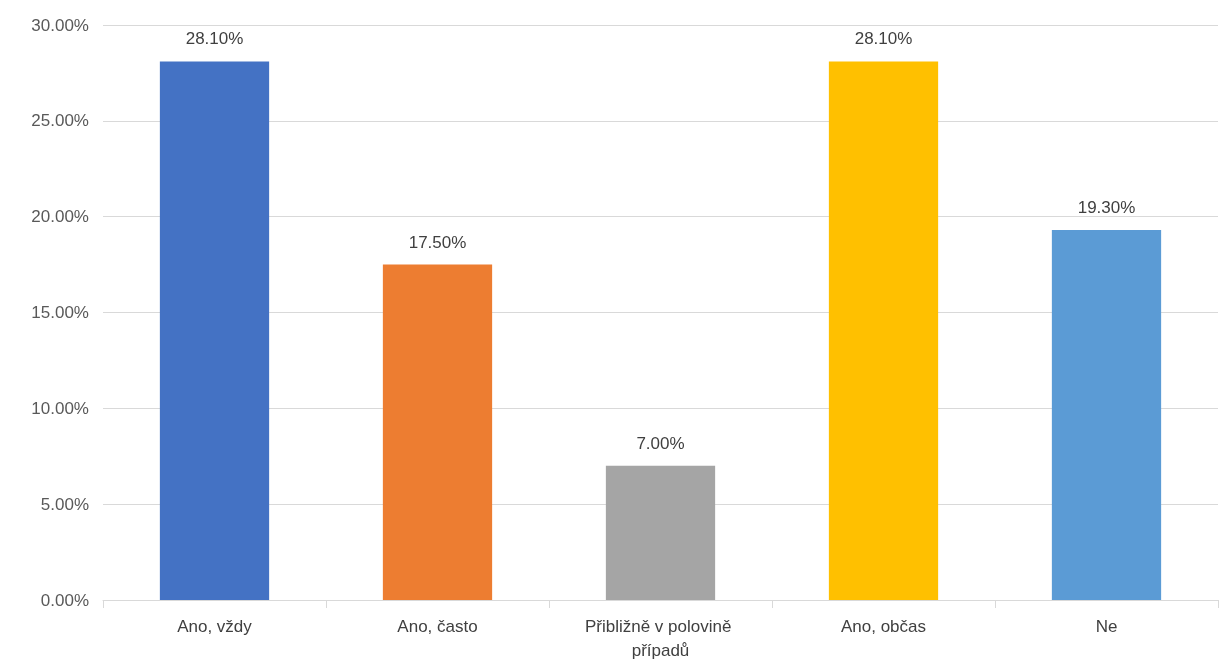  What do you see at coordinates (1106, 208) in the screenshot?
I see `data-label: 19.30%` at bounding box center [1106, 208].